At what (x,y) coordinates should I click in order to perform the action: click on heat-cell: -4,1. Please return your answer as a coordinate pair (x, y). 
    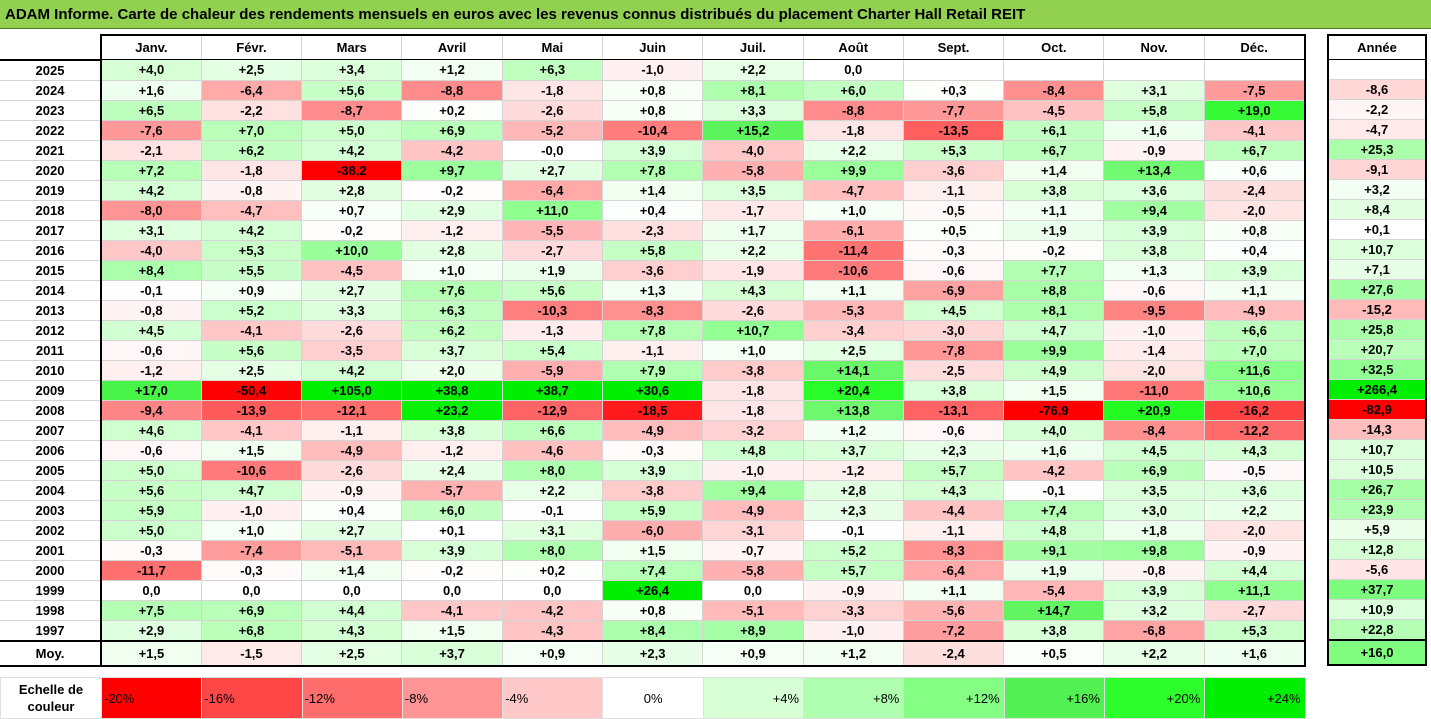
    Looking at the image, I should click on (1254, 130).